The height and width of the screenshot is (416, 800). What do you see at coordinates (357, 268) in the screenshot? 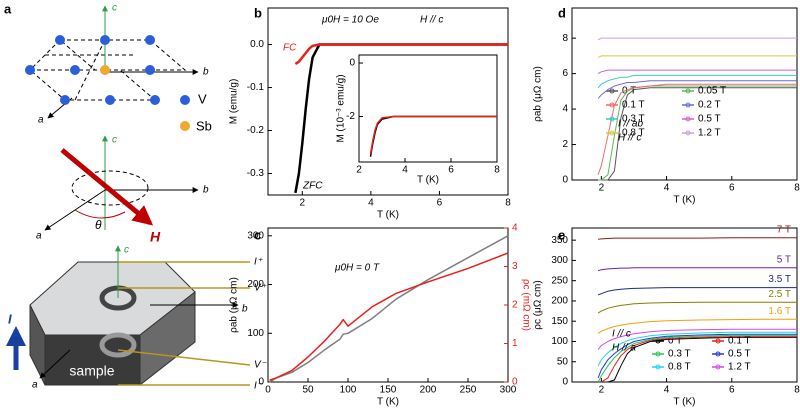
I see `annotation: μ0H = 0 T` at bounding box center [357, 268].